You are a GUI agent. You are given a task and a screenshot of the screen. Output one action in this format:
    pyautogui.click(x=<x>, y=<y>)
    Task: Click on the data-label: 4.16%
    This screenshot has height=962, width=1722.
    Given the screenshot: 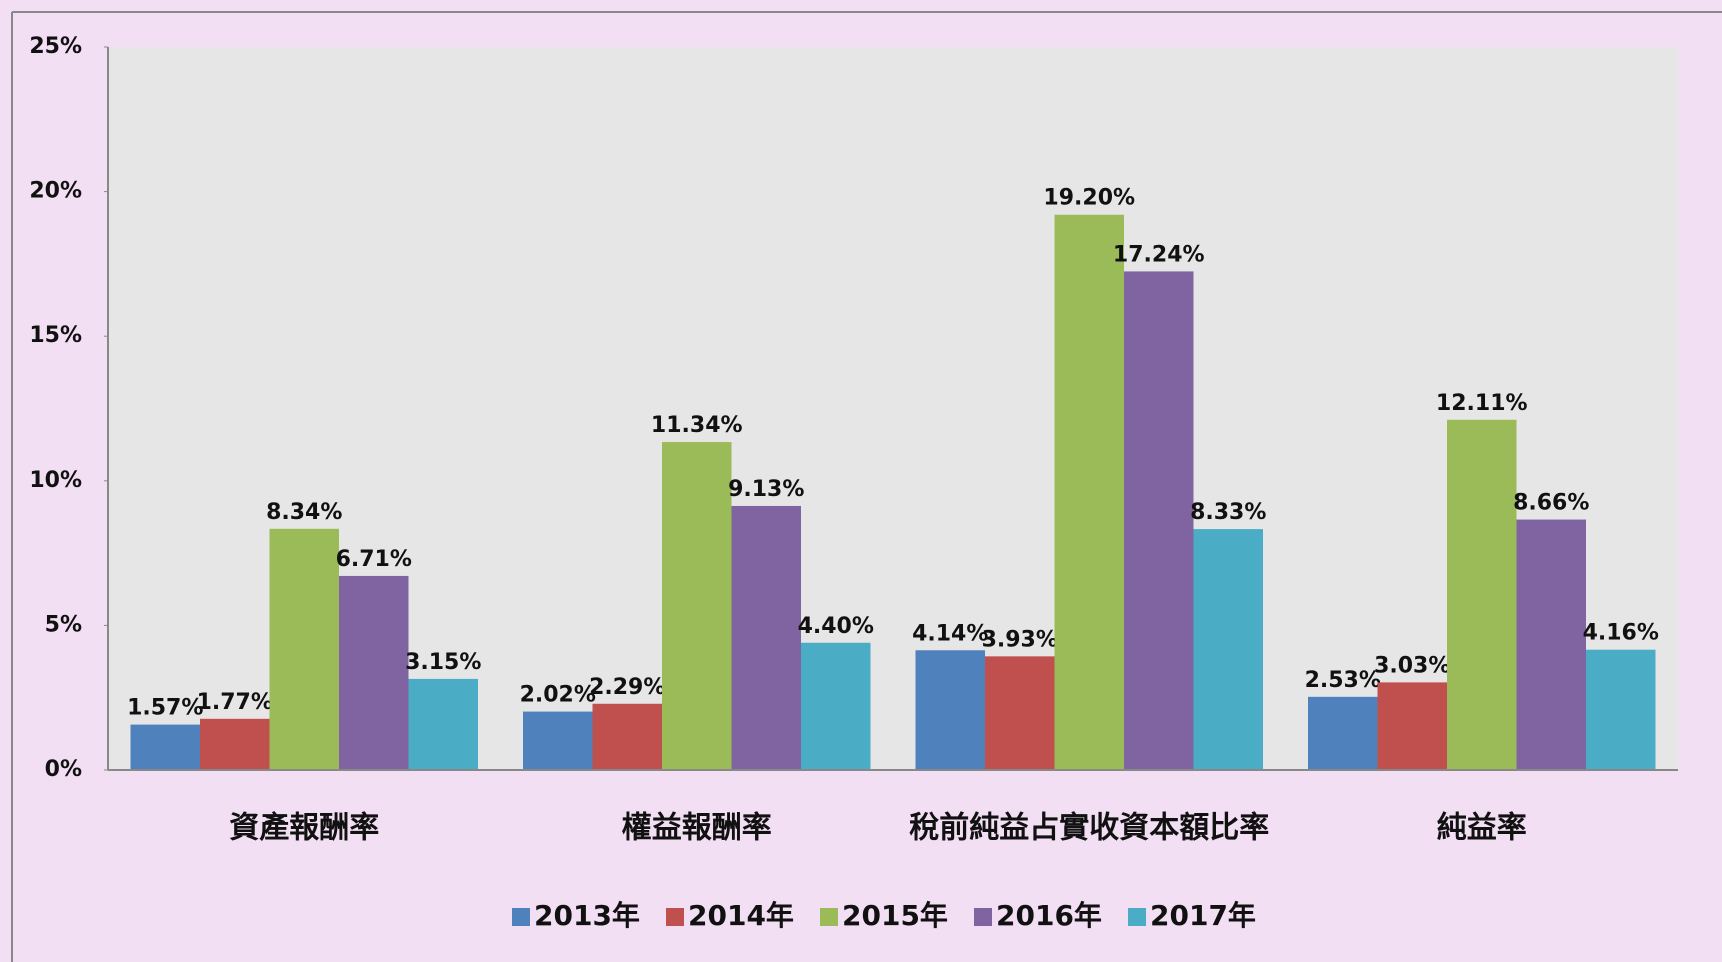 What is the action you would take?
    pyautogui.click(x=1621, y=633)
    